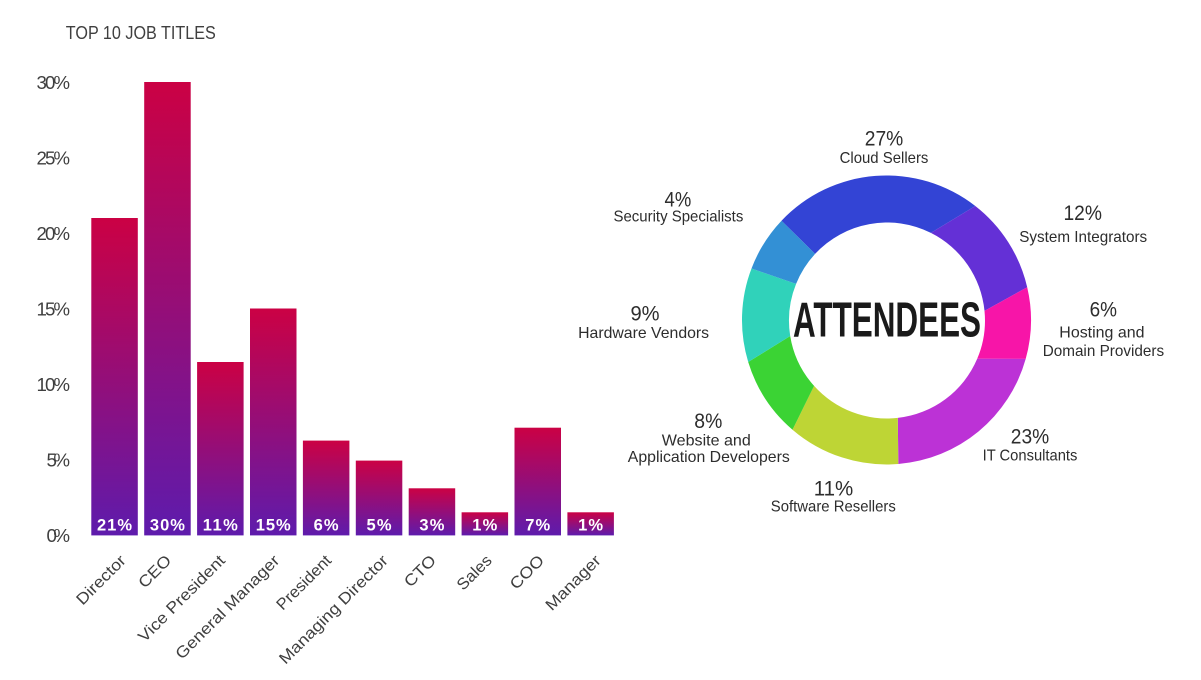 The height and width of the screenshot is (680, 1201). What do you see at coordinates (1030, 456) in the screenshot?
I see `svg-text: IT Consultants` at bounding box center [1030, 456].